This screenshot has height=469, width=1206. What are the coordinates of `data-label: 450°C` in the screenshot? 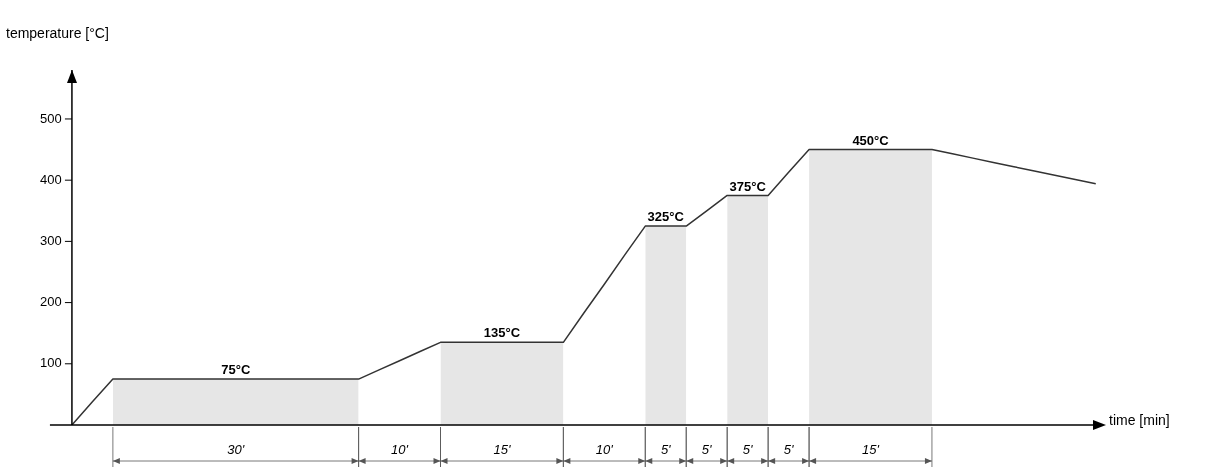 It's located at (871, 140).